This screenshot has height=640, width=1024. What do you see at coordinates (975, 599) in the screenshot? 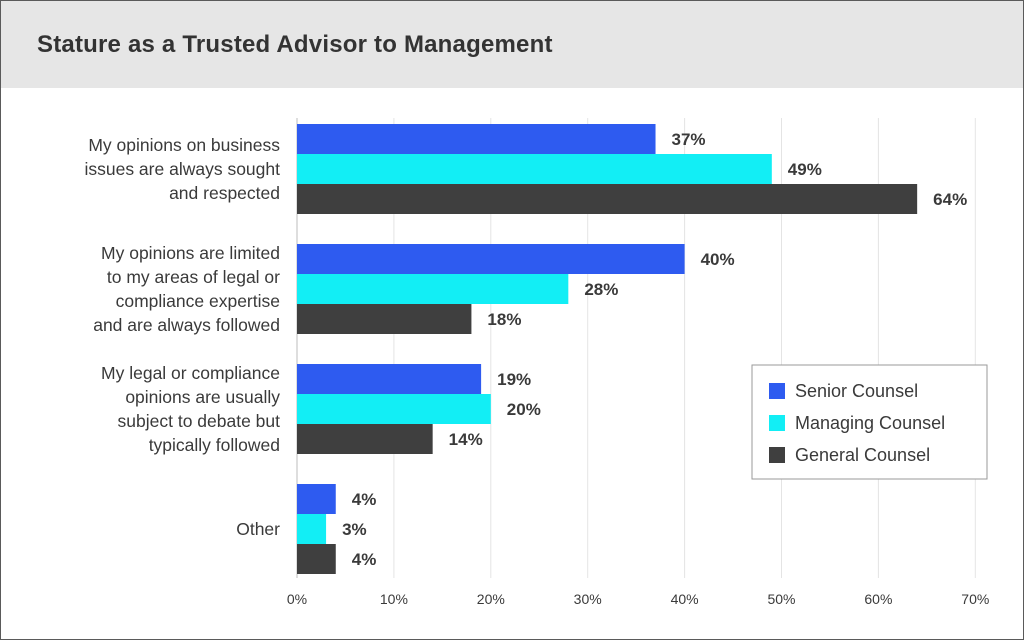
I see `x-tick-label: 70%` at bounding box center [975, 599].